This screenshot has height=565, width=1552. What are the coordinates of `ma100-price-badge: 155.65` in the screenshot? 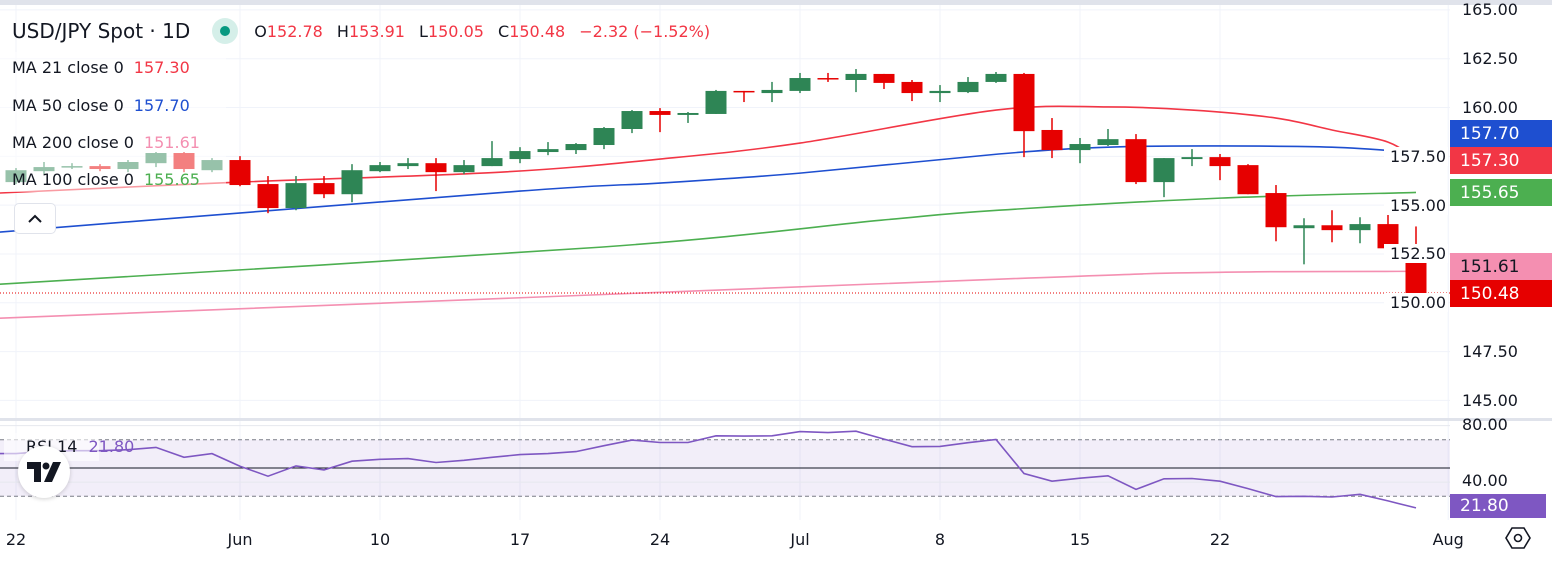 It's located at (1501, 192).